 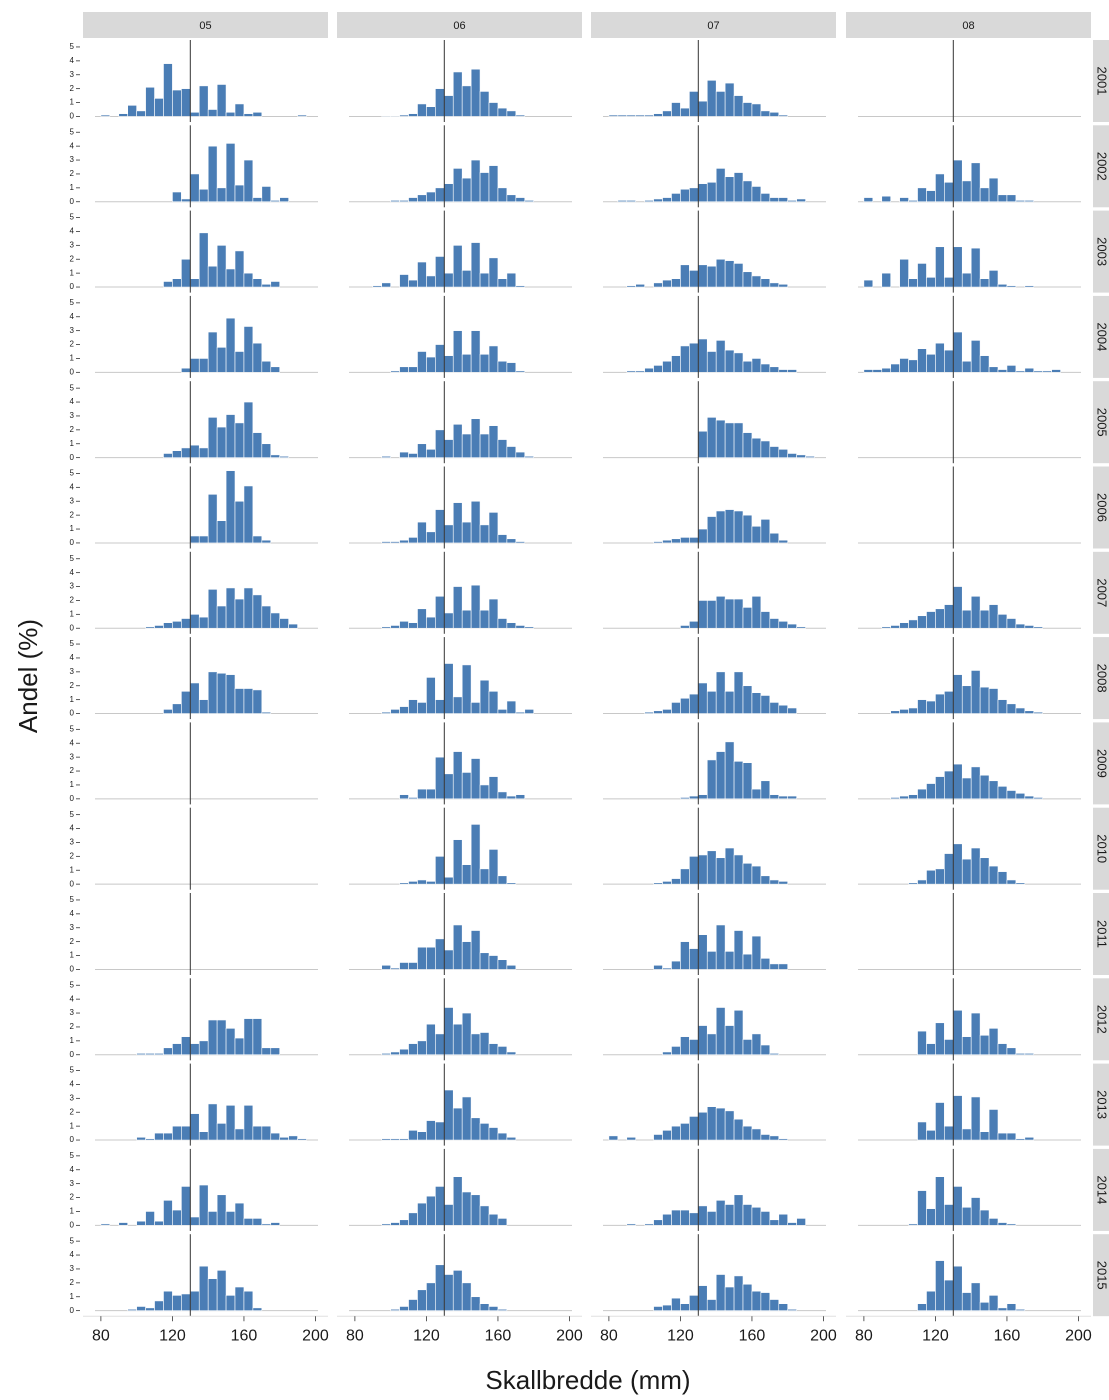 I want to click on row-label: 2004, so click(x=1102, y=336).